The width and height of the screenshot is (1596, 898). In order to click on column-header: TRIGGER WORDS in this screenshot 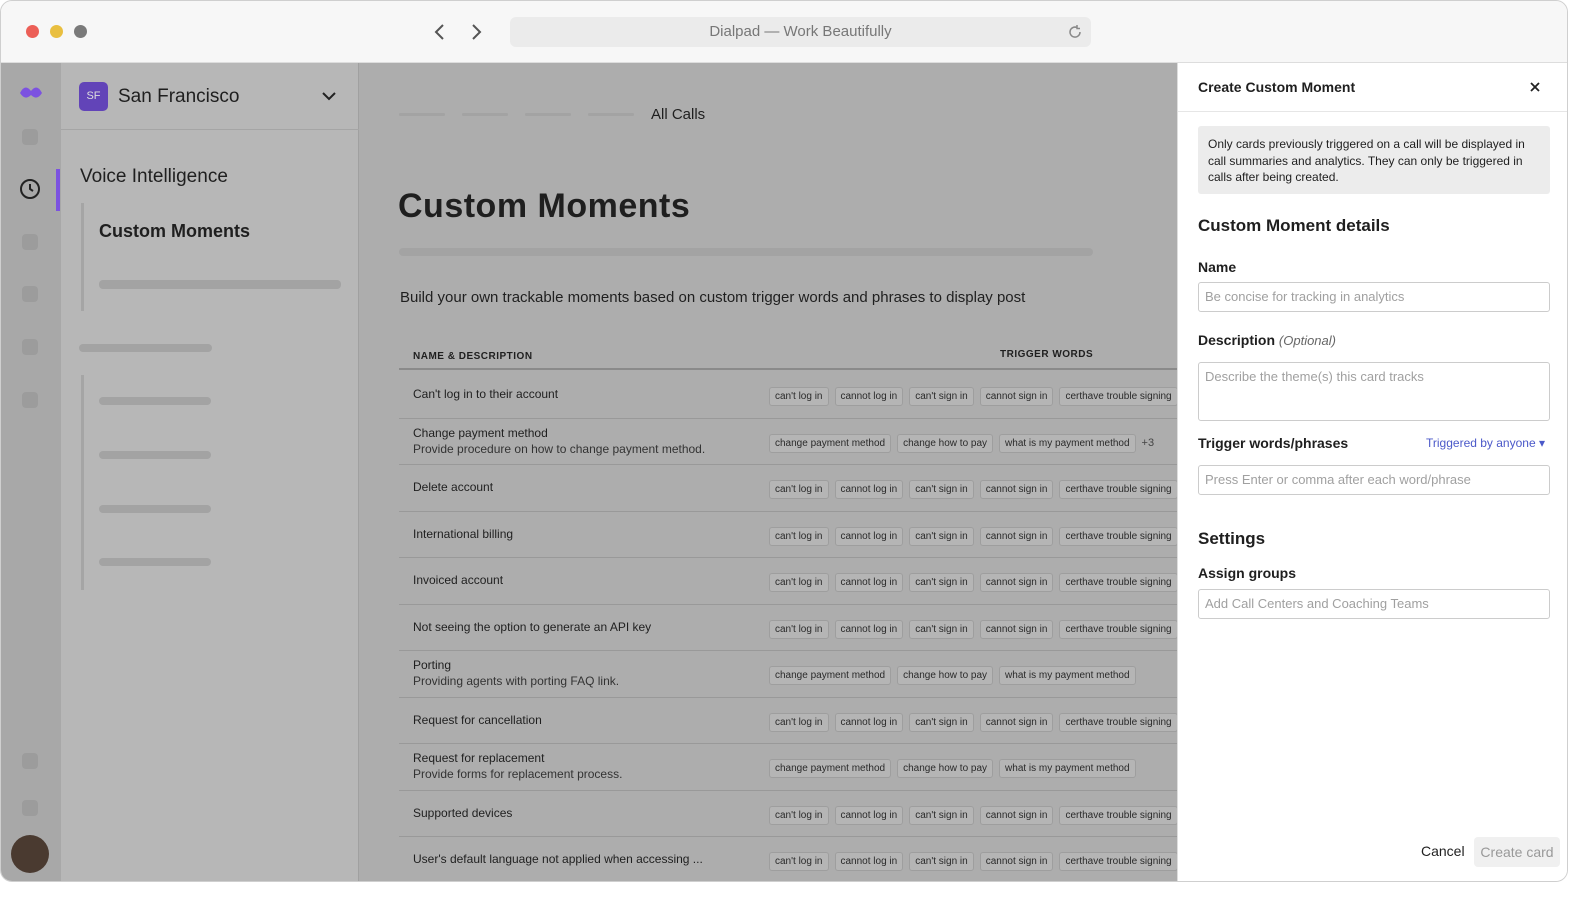, I will do `click(1047, 354)`.